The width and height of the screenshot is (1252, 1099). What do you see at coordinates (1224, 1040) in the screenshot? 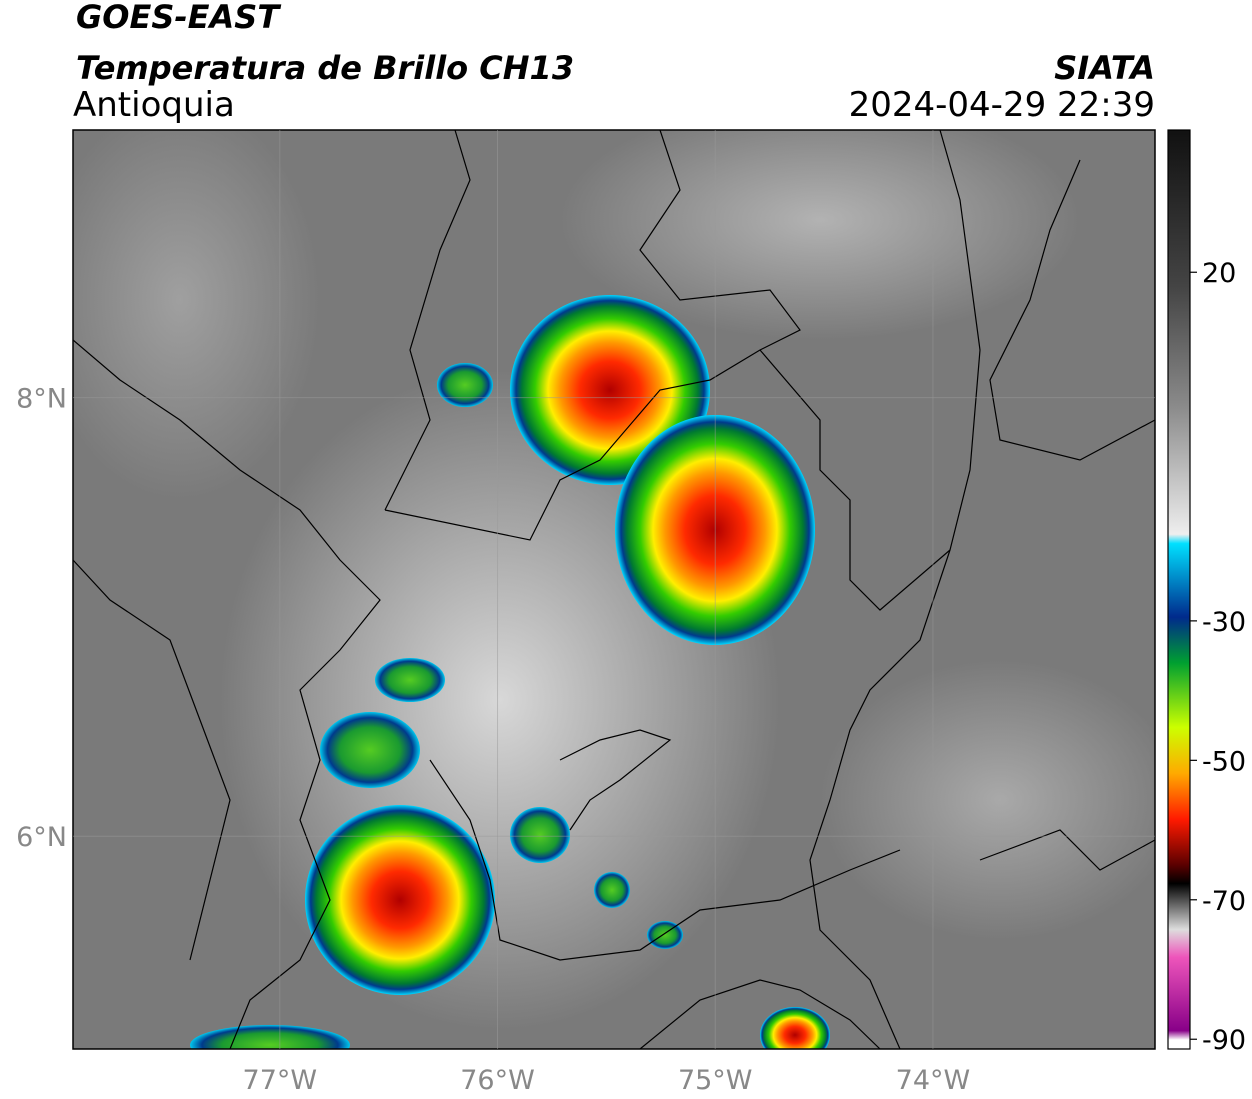
I see `colorbar-tick-label: -90` at bounding box center [1224, 1040].